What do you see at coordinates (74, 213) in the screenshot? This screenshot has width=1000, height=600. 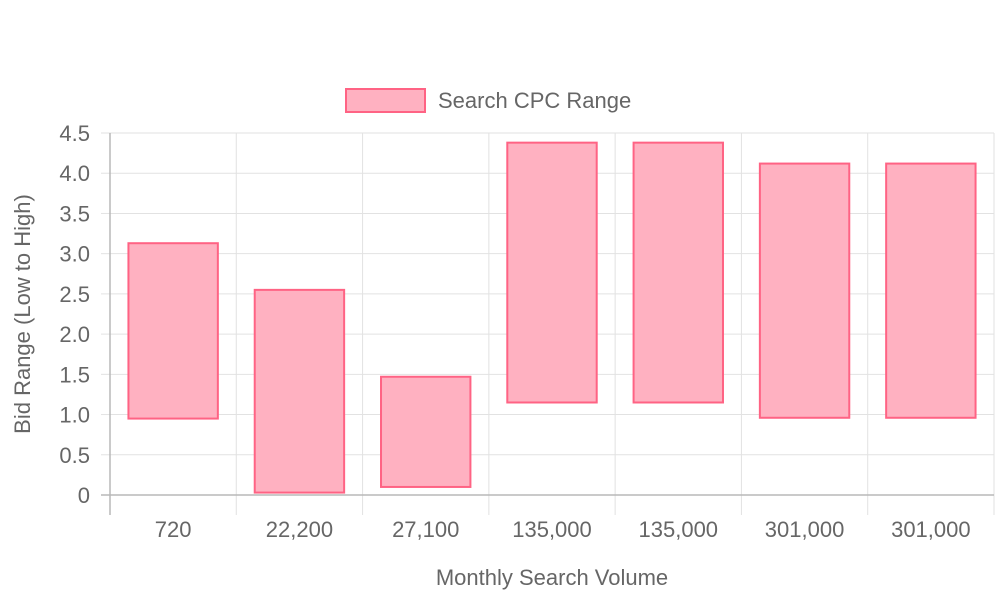 I see `y-tick-label: 3.5` at bounding box center [74, 213].